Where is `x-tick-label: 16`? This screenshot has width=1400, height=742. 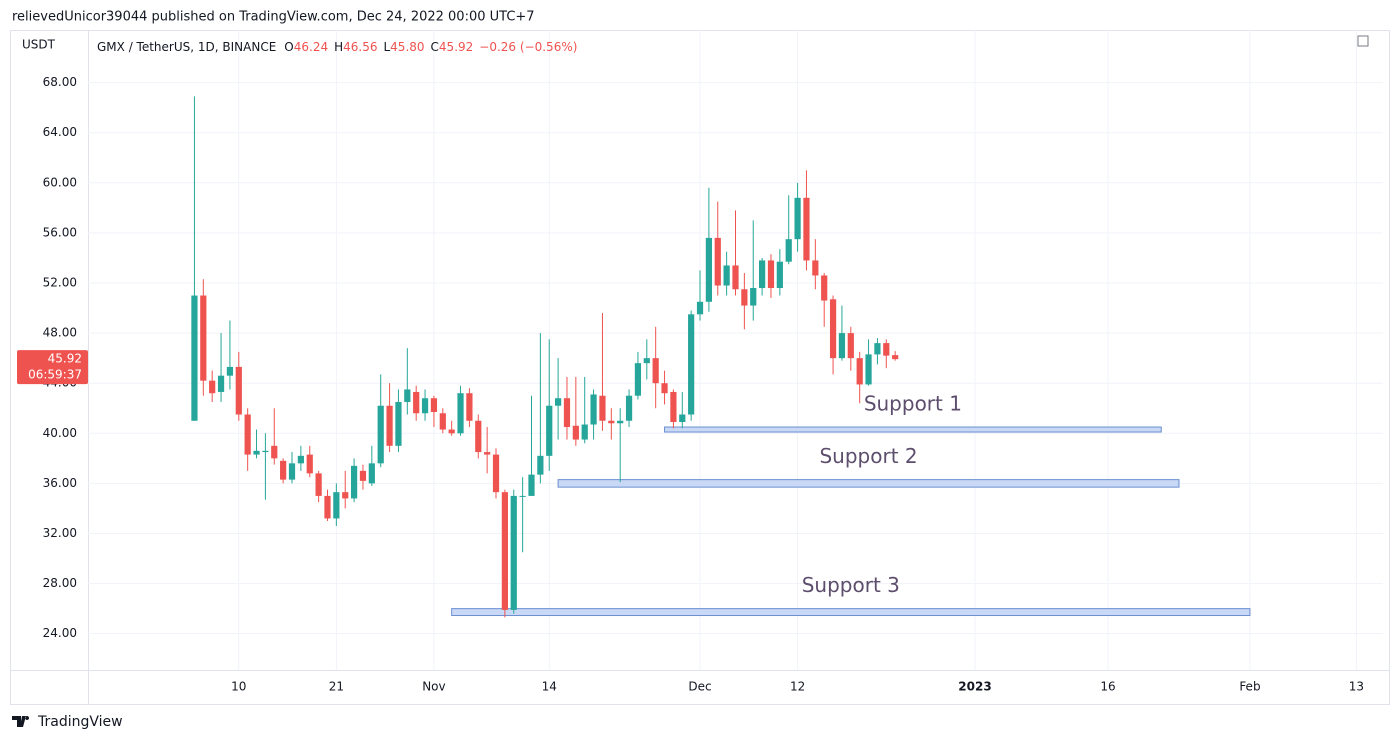
x-tick-label: 16 is located at coordinates (1107, 687).